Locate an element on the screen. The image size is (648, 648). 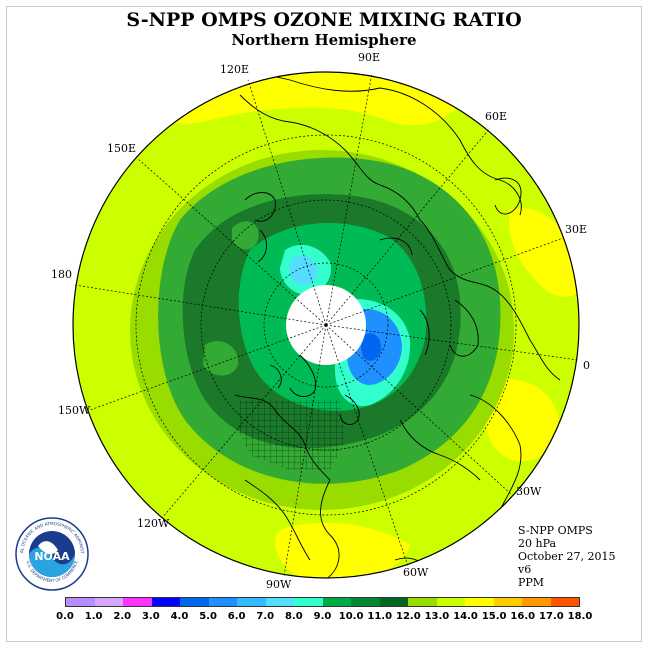
logo-text: NOAA is located at coordinates (52, 556).